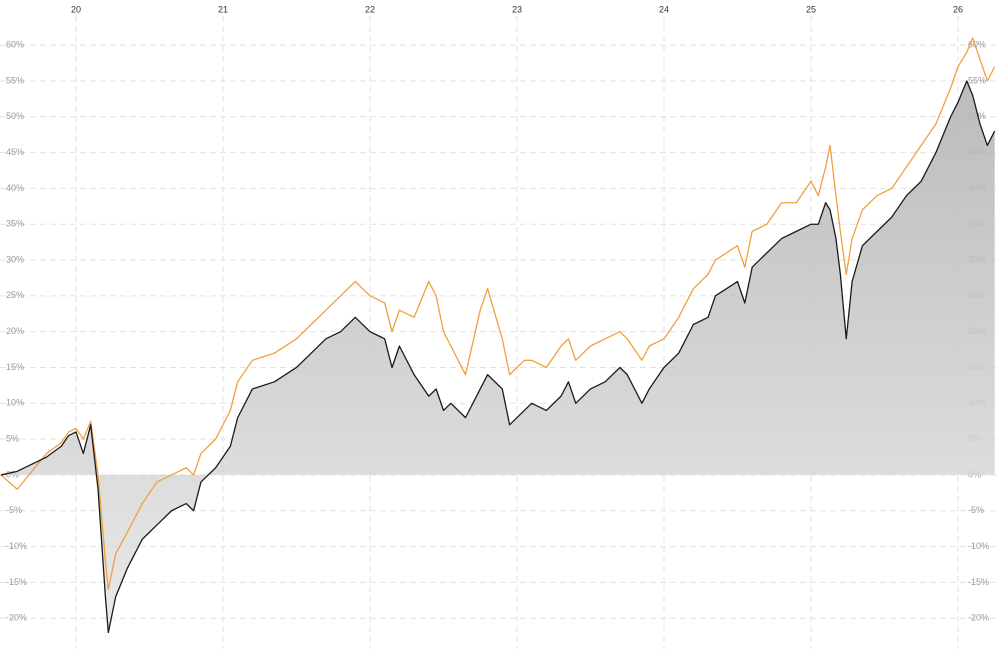  Describe the element at coordinates (517, 9) in the screenshot. I see `x-tick-label: 23` at that location.